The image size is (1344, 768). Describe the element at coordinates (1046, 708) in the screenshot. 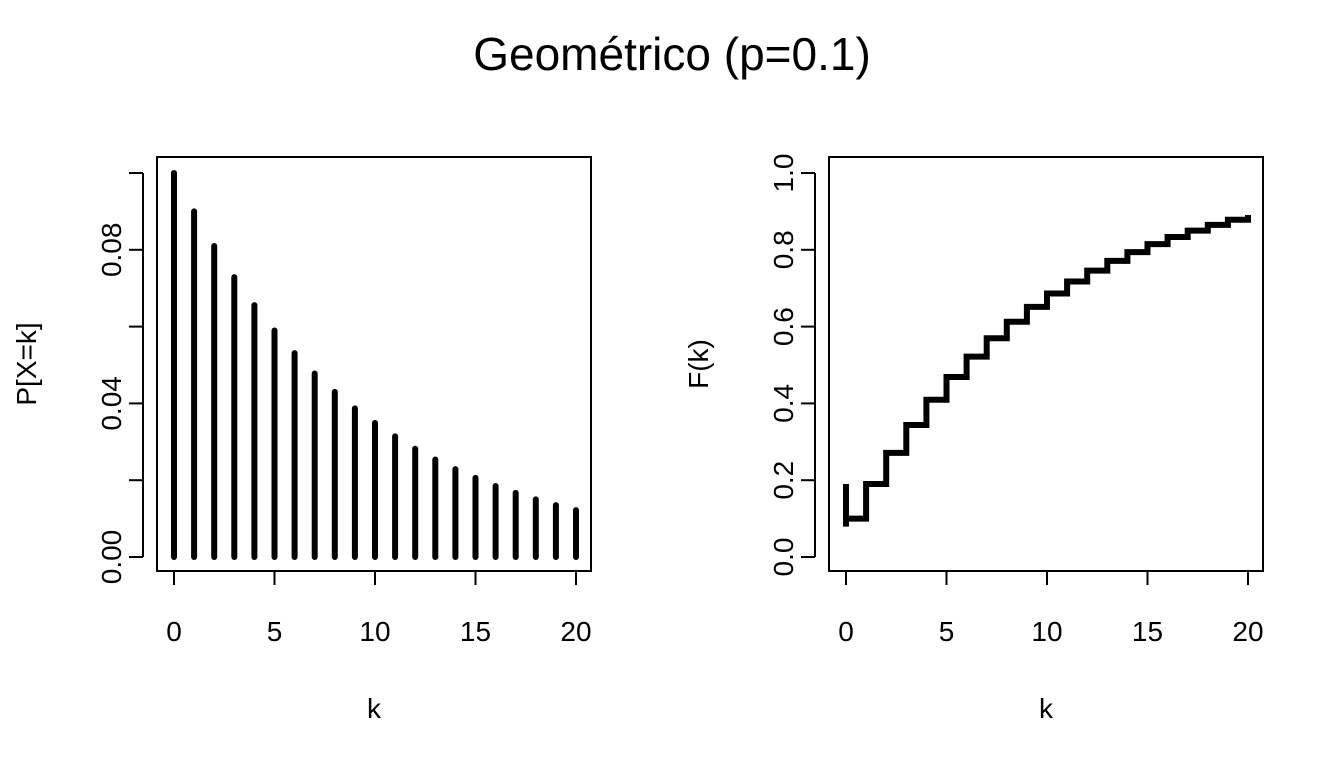

I see `cdf-x-axis-title: k` at that location.